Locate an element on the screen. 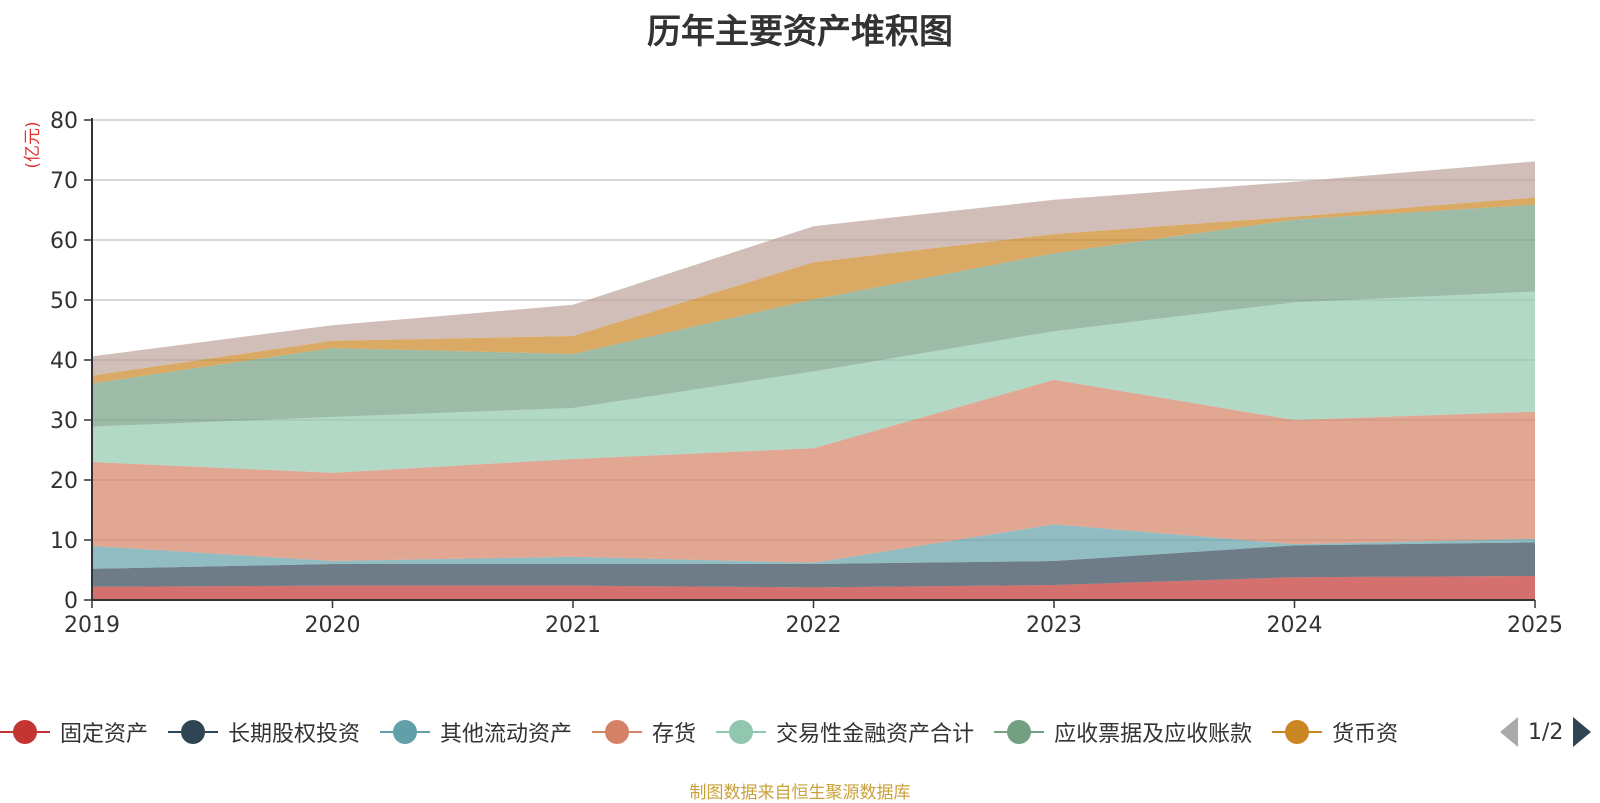 The height and width of the screenshot is (803, 1600). x-tick-label: 2024 is located at coordinates (1295, 625).